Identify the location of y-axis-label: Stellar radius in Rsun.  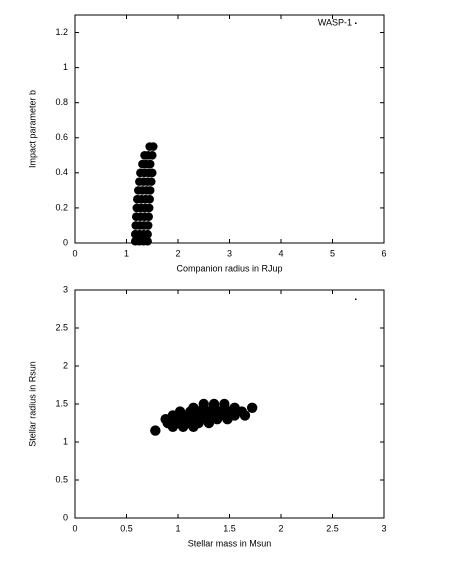
(32, 404).